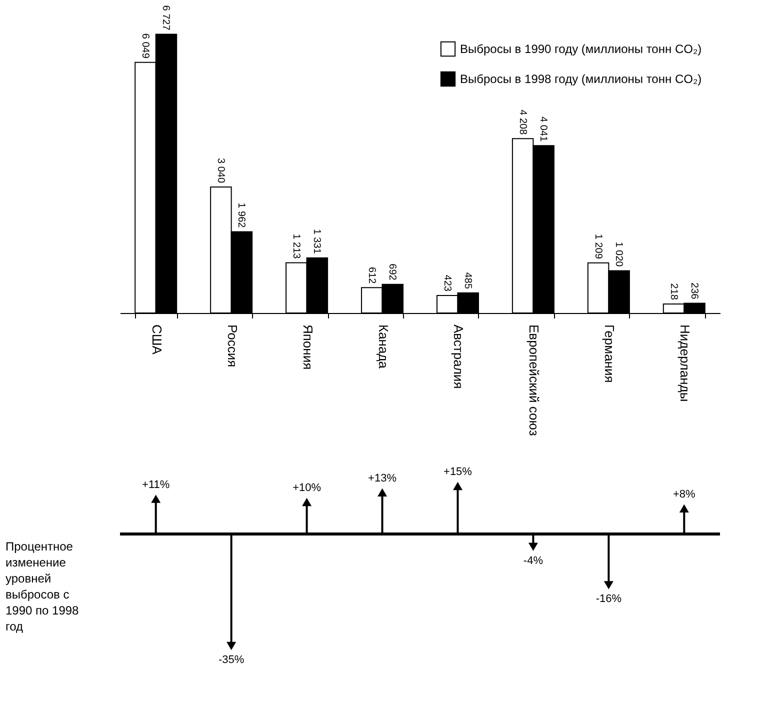 The height and width of the screenshot is (707, 769). Describe the element at coordinates (156, 339) in the screenshot. I see `x-tick-label: США` at that location.